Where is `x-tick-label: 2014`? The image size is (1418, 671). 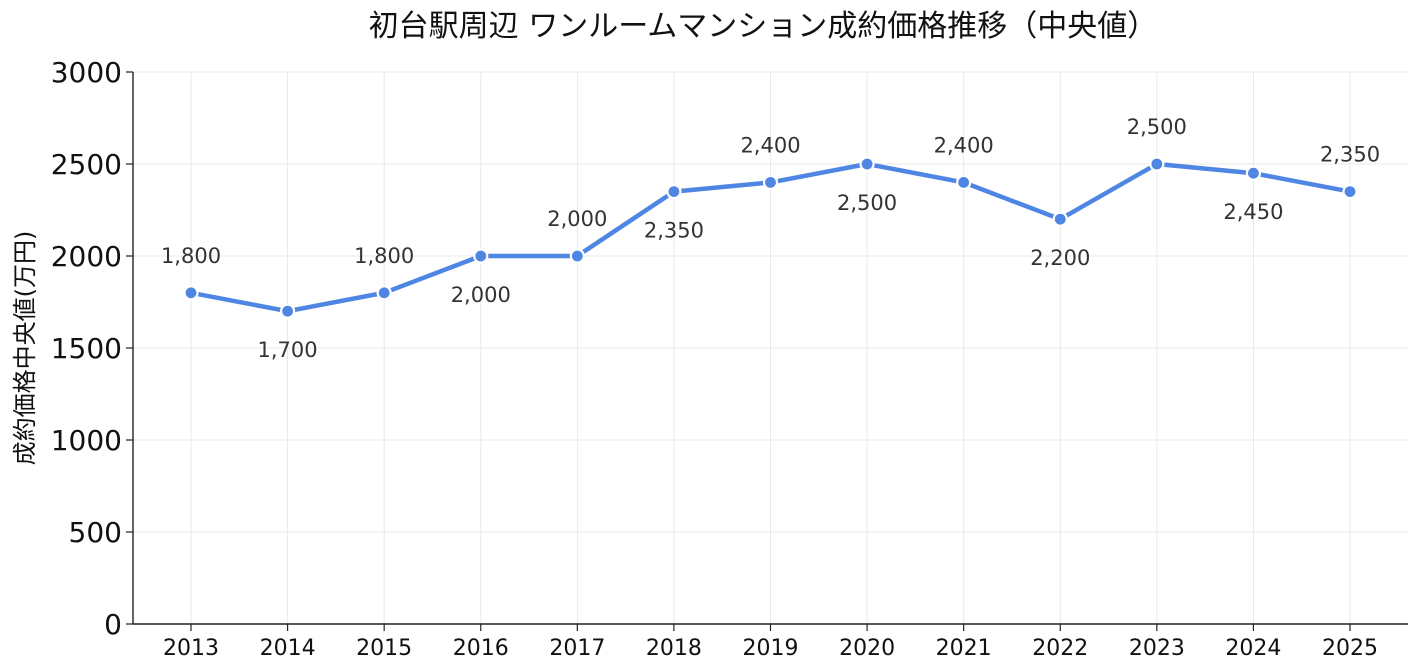 x-tick-label: 2014 is located at coordinates (288, 648).